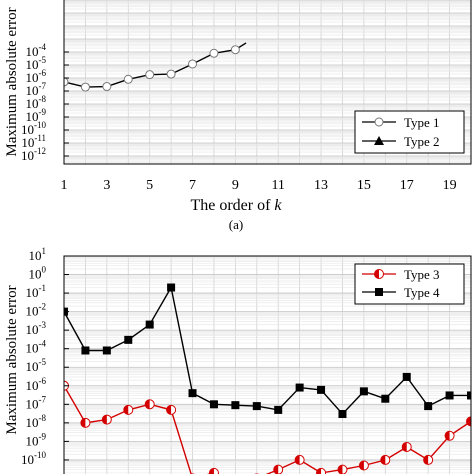 This screenshot has width=474, height=474. What do you see at coordinates (36, 384) in the screenshot?
I see `y-tick-label: 10⁻⁶` at bounding box center [36, 384].